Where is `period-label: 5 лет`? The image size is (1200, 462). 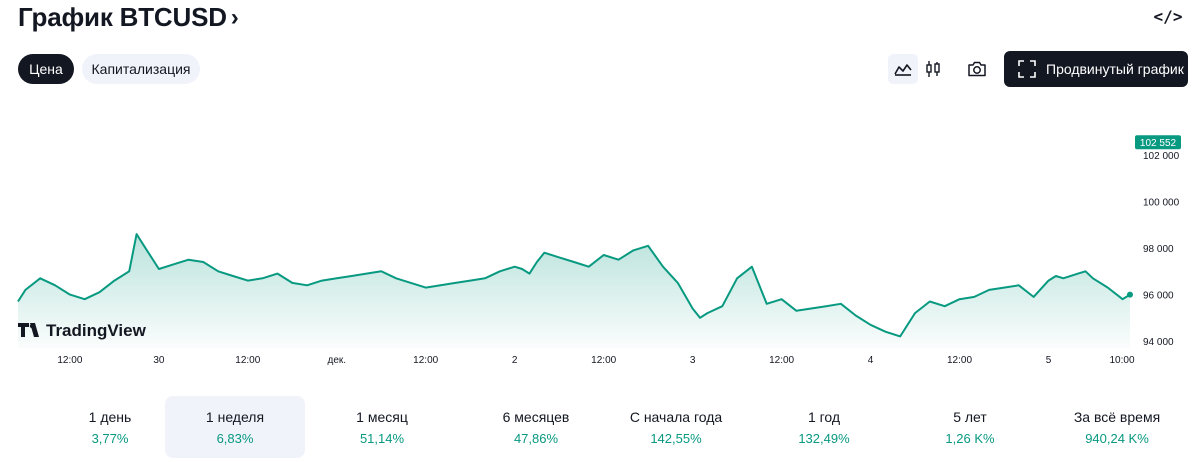 period-label: 5 лет is located at coordinates (970, 416).